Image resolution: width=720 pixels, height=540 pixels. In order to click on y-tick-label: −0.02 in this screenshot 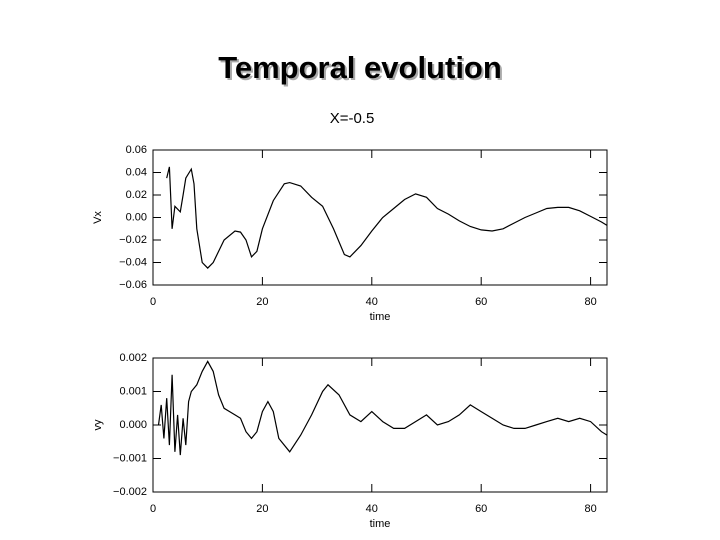, I will do `click(133, 240)`.